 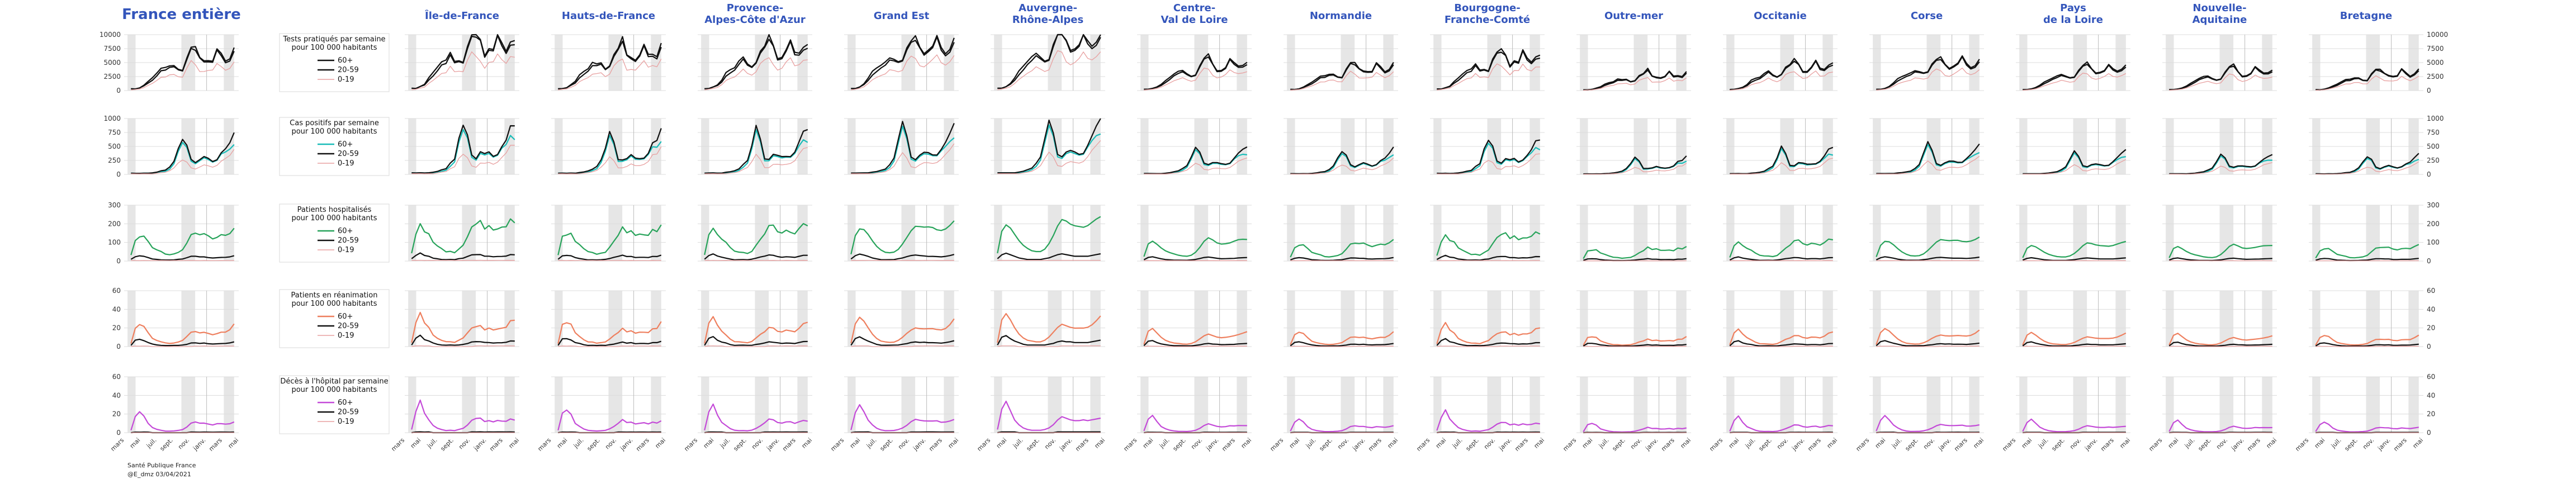 What do you see at coordinates (1488, 14) in the screenshot?
I see `column-title-bourgogne-franche-comte: Bourgogne-Franche-Comté` at bounding box center [1488, 14].